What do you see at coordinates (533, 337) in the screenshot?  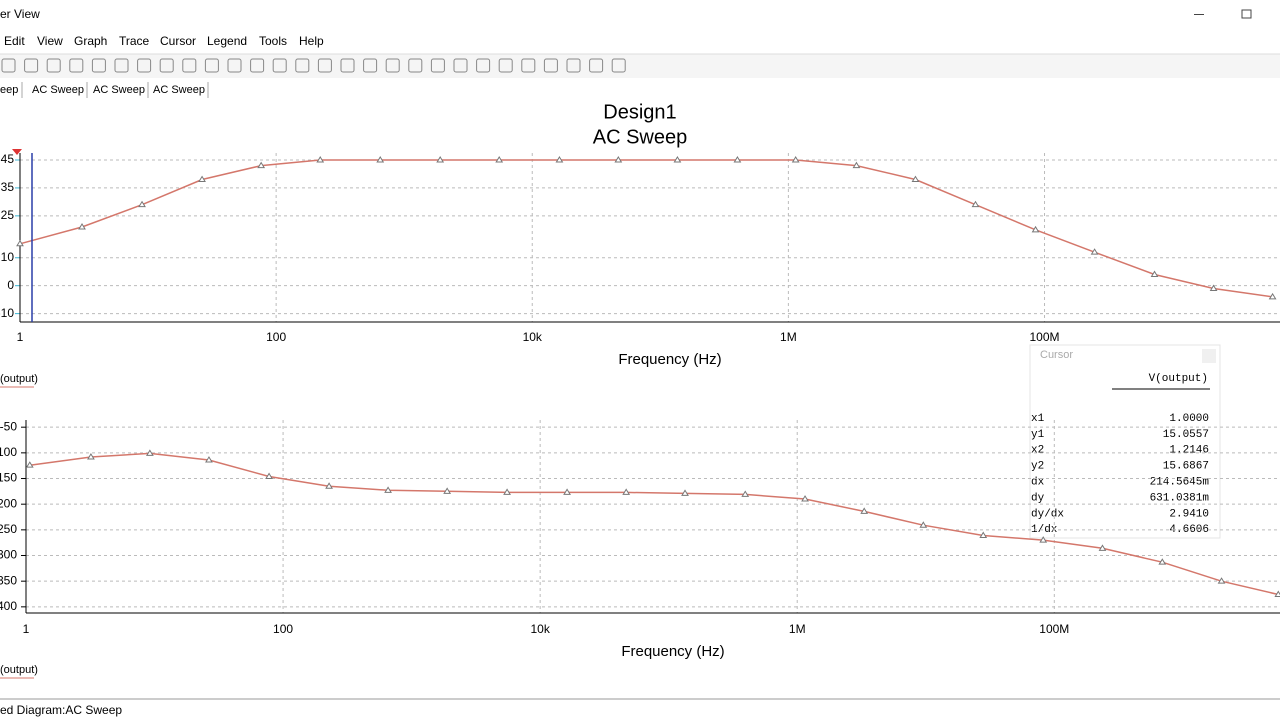 I see `x-tick-label: 10k` at bounding box center [533, 337].